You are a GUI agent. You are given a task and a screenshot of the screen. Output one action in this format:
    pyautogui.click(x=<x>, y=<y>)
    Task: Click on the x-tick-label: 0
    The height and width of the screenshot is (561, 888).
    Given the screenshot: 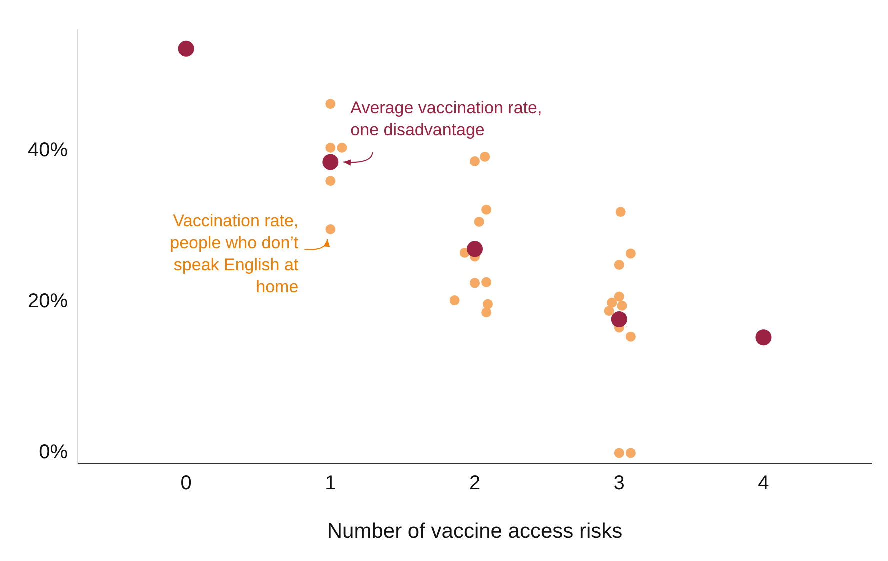 What is the action you would take?
    pyautogui.click(x=186, y=483)
    